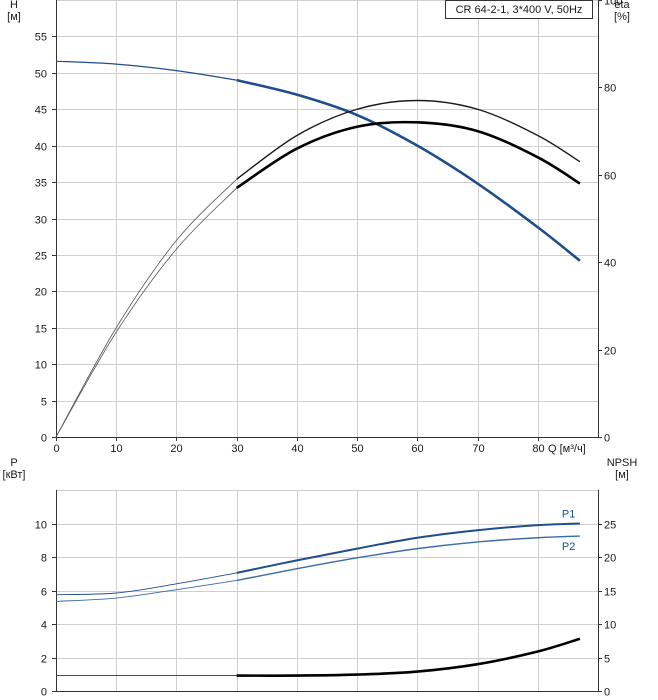 Image resolution: width=658 pixels, height=700 pixels. I want to click on upper-left-tick-label: 20, so click(41, 293).